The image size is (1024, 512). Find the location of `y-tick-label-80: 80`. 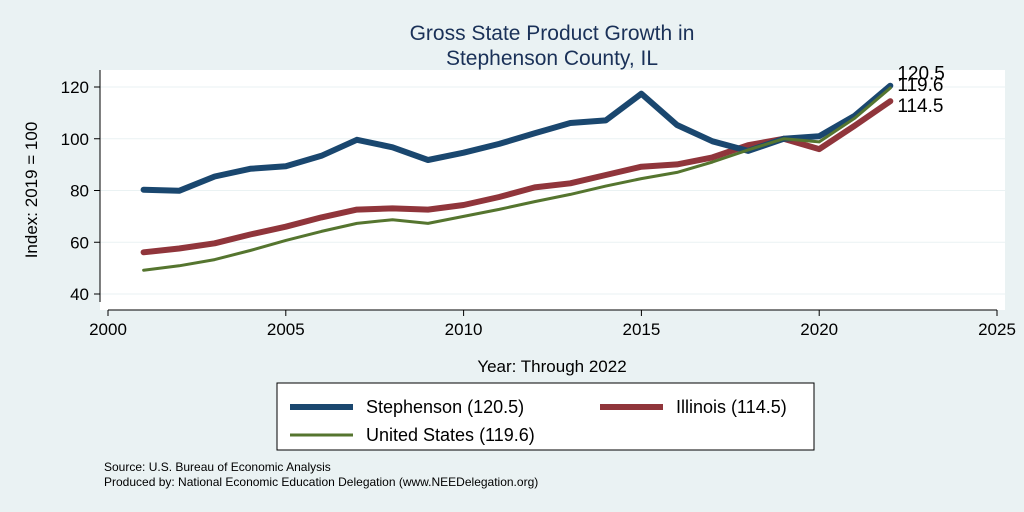

y-tick-label-80: 80 is located at coordinates (79, 191).